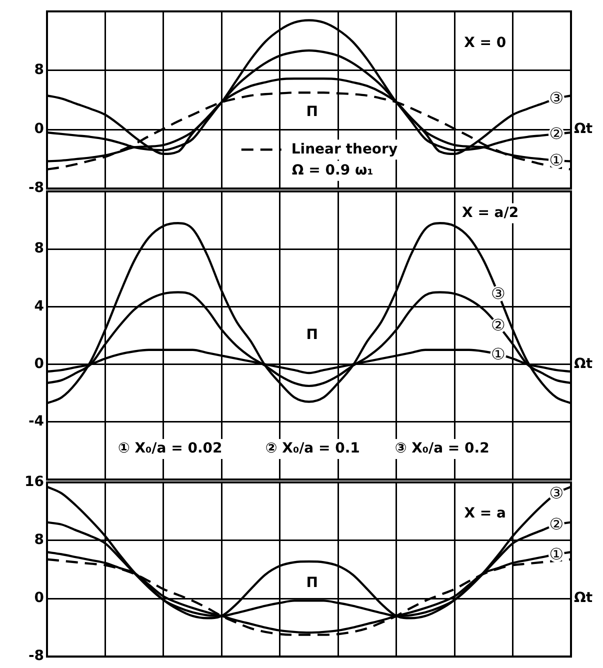  Describe the element at coordinates (36, 422) in the screenshot. I see `y-tick-label: -4` at that location.